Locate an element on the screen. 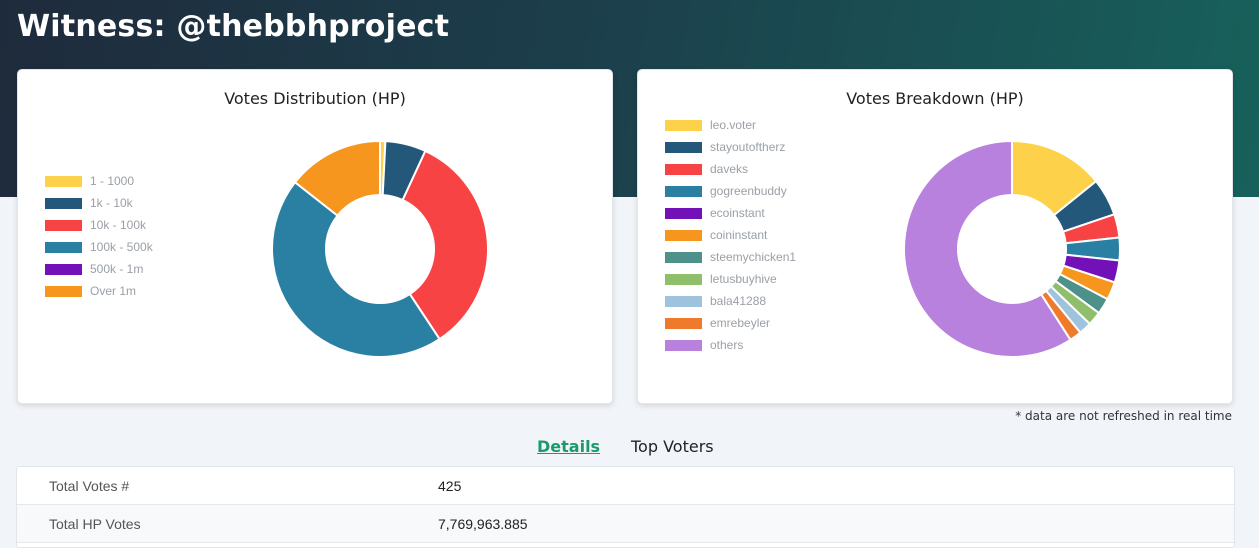 This screenshot has width=1259, height=548. legend-label: coininstant is located at coordinates (739, 235).